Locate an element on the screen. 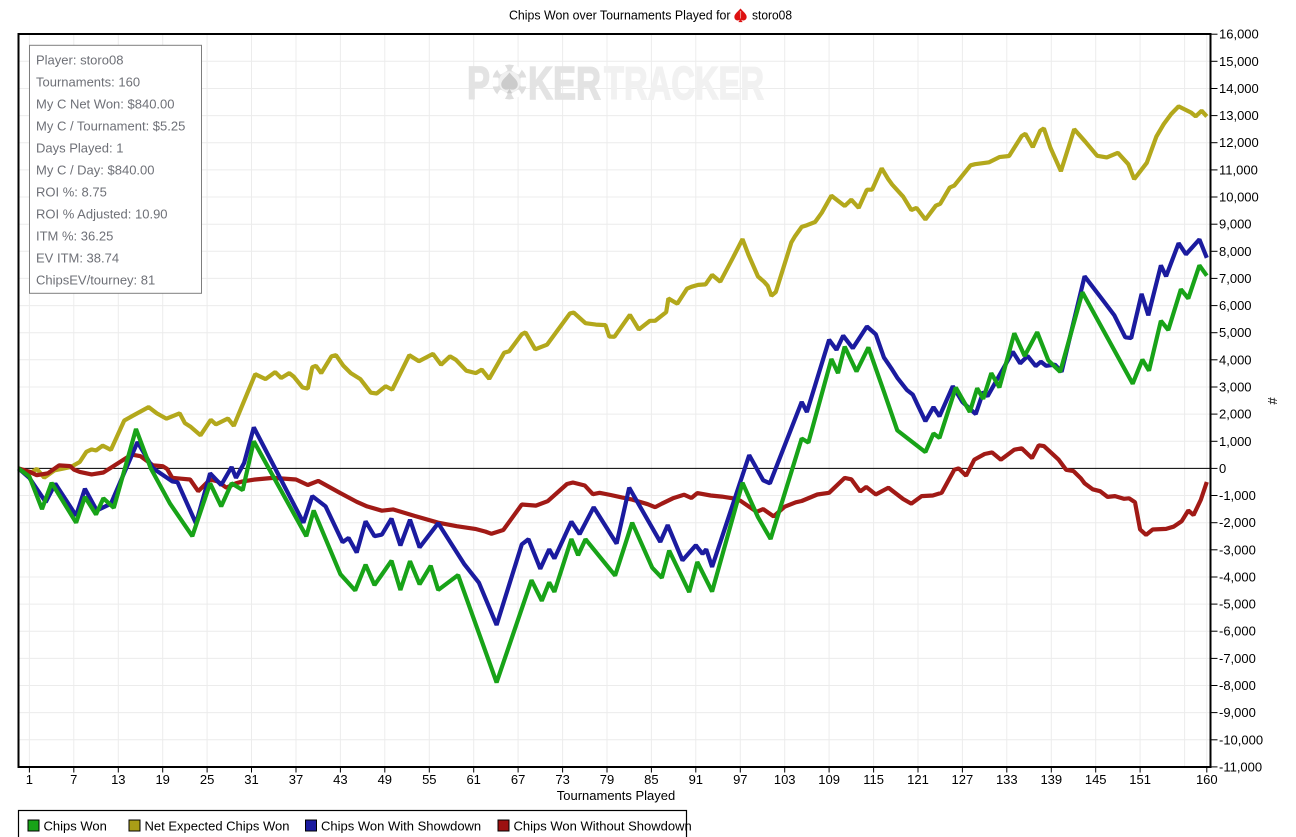 The width and height of the screenshot is (1296, 837). svg-text: Chips Won Without Showdown is located at coordinates (603, 826).